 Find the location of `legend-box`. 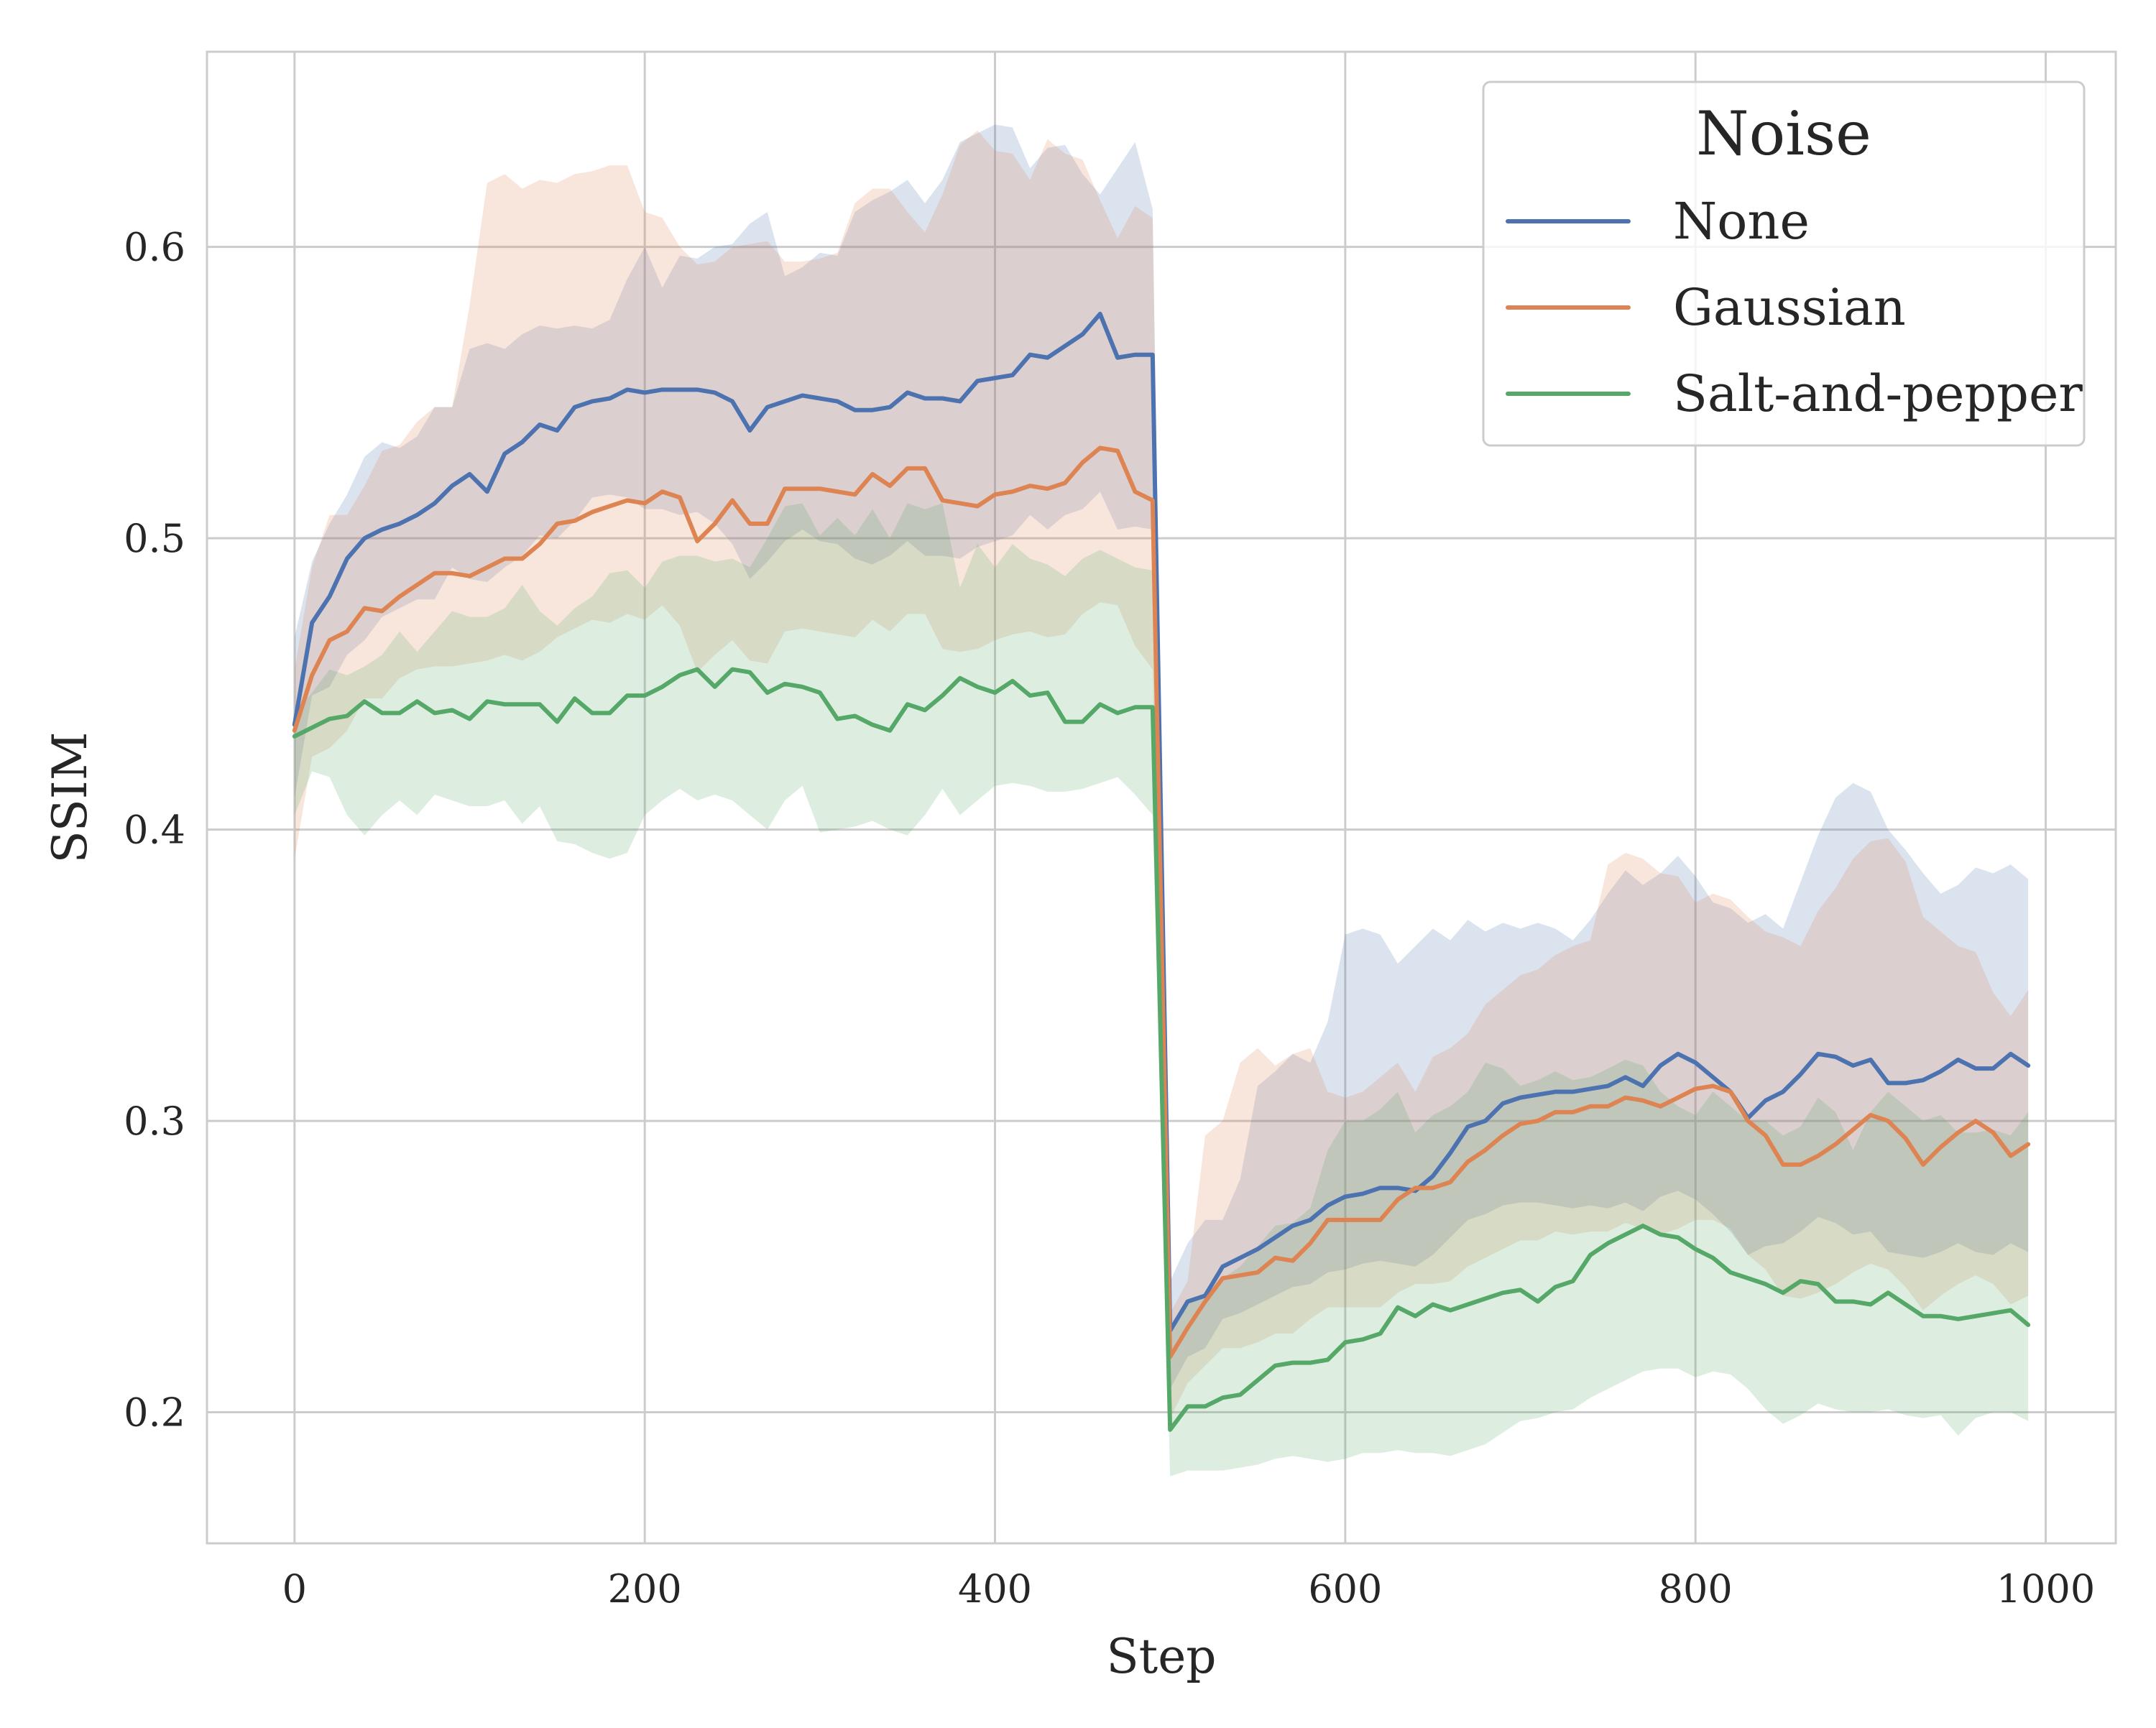

legend-box is located at coordinates (1784, 263).